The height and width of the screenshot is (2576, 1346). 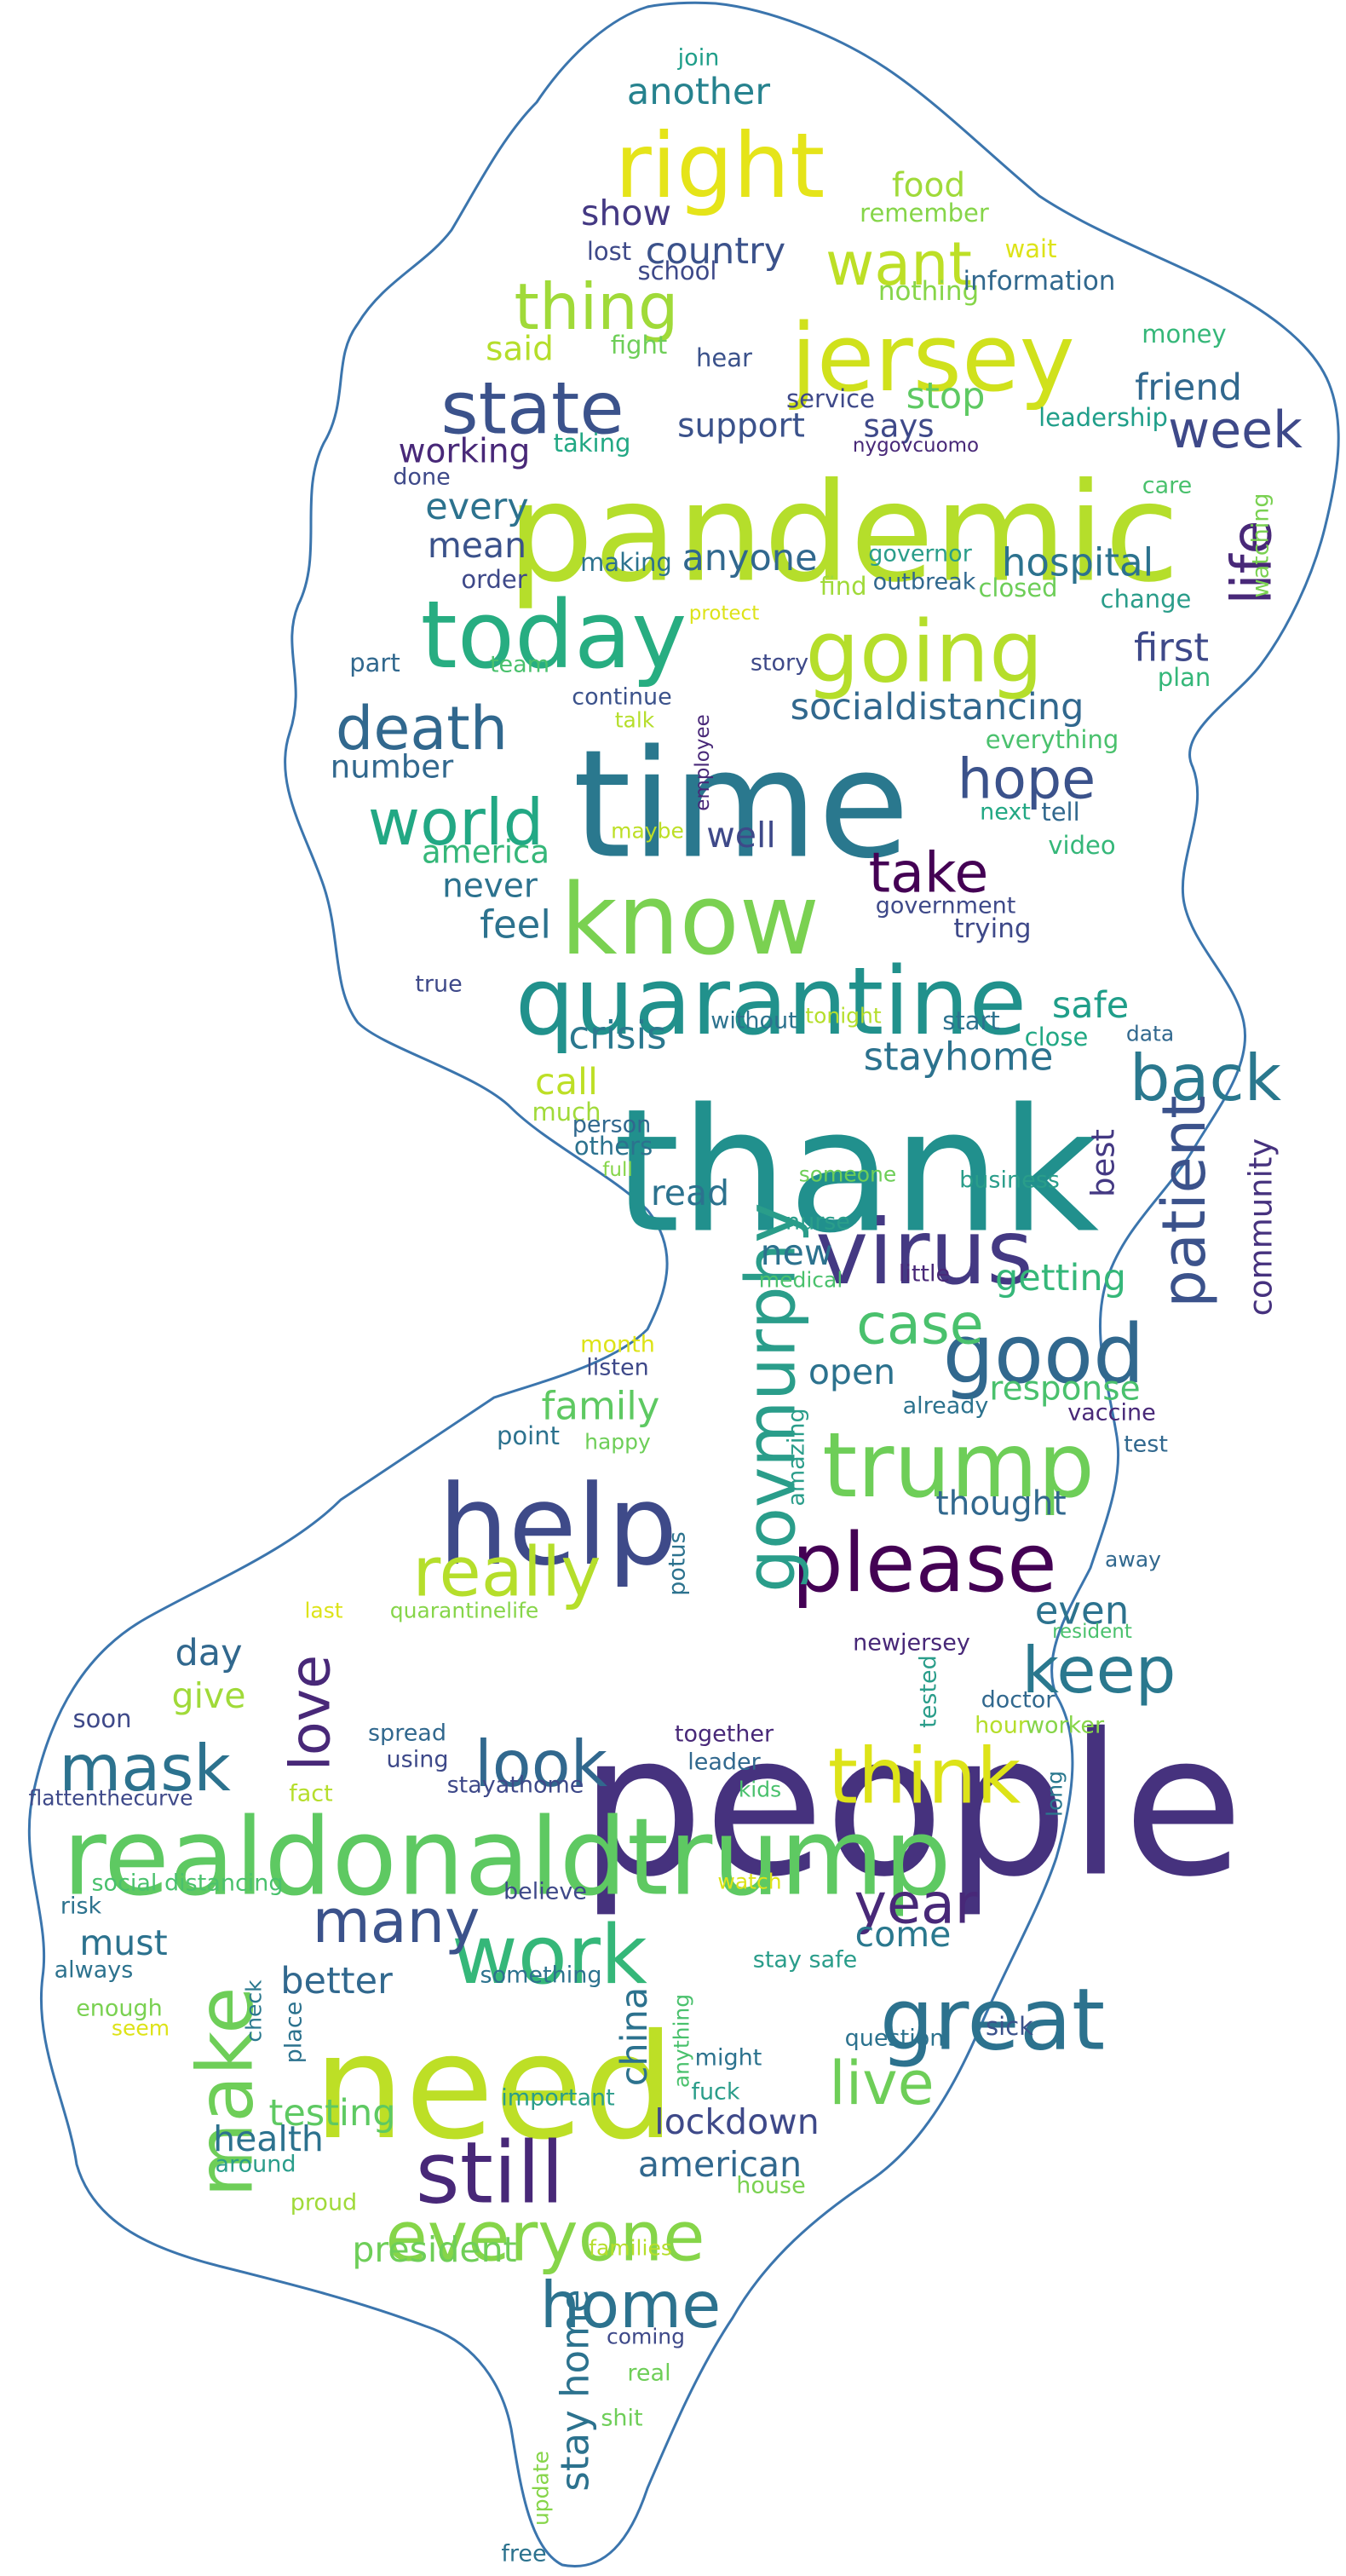 What do you see at coordinates (843, 533) in the screenshot?
I see `cloud-word: pandemic` at bounding box center [843, 533].